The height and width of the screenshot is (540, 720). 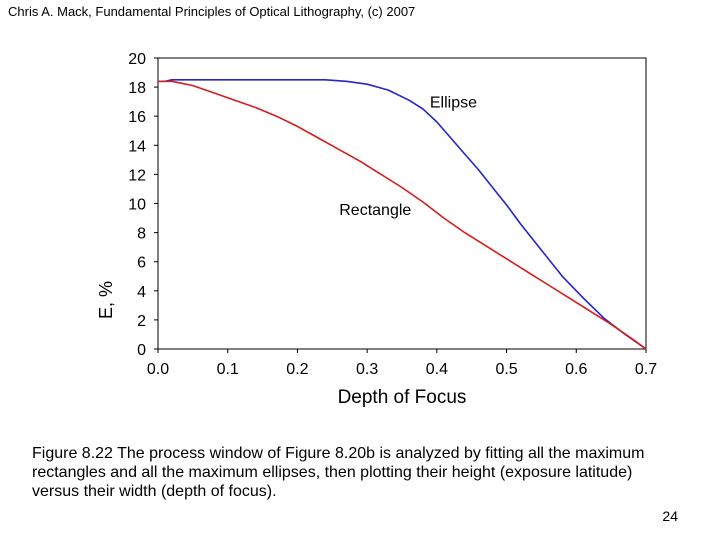 What do you see at coordinates (141, 321) in the screenshot?
I see `y-tick-label: 2` at bounding box center [141, 321].